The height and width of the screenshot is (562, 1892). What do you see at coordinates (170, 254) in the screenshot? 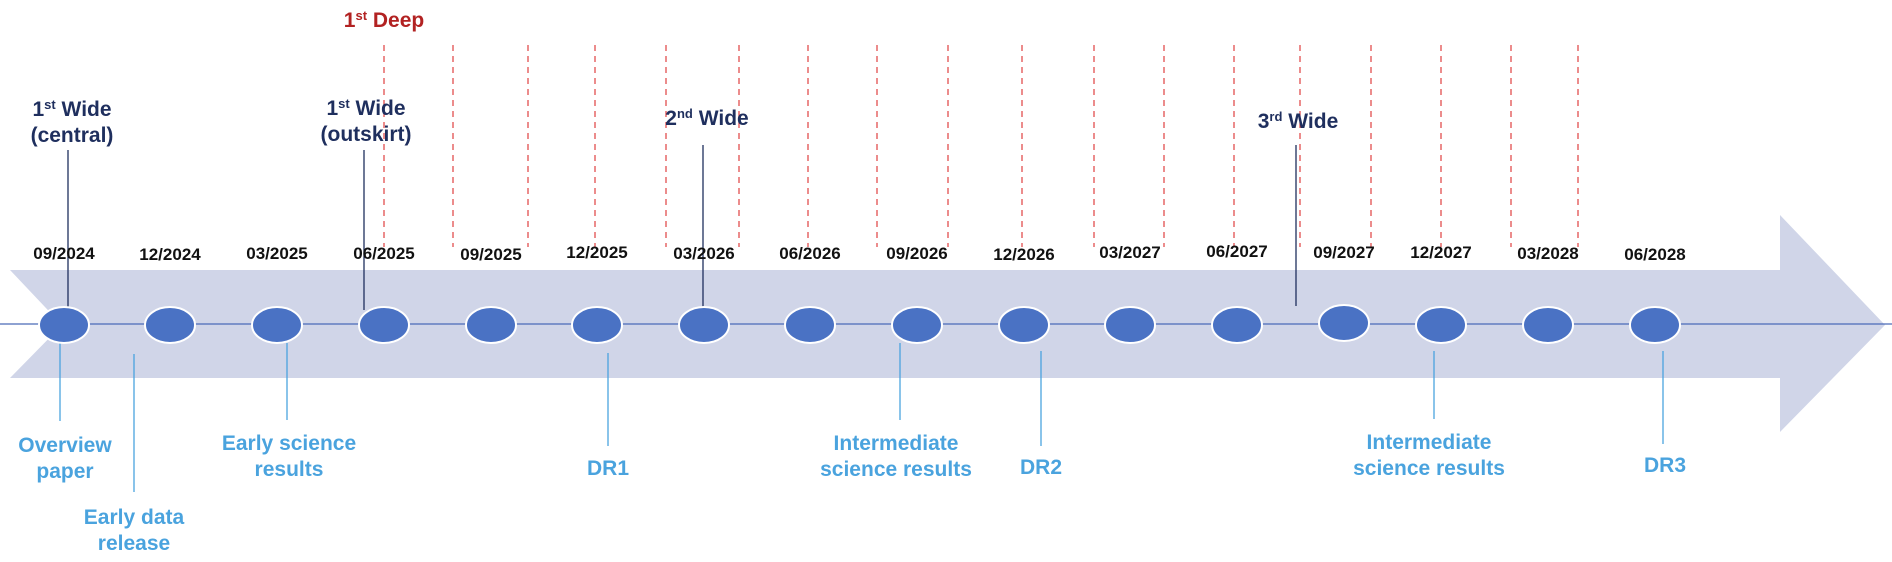
I see `date-label: 12/2024` at bounding box center [170, 254].